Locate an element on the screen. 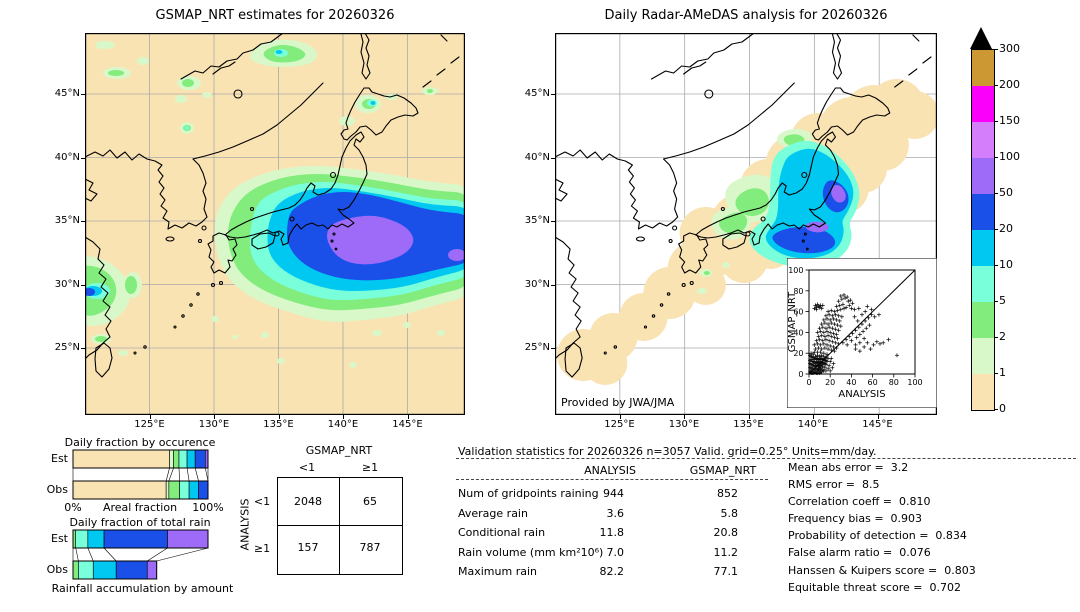 Image resolution: width=1080 pixels, height=612 pixels. validation-row-1: Average rain 3.6 5.8 is located at coordinates (608, 517).